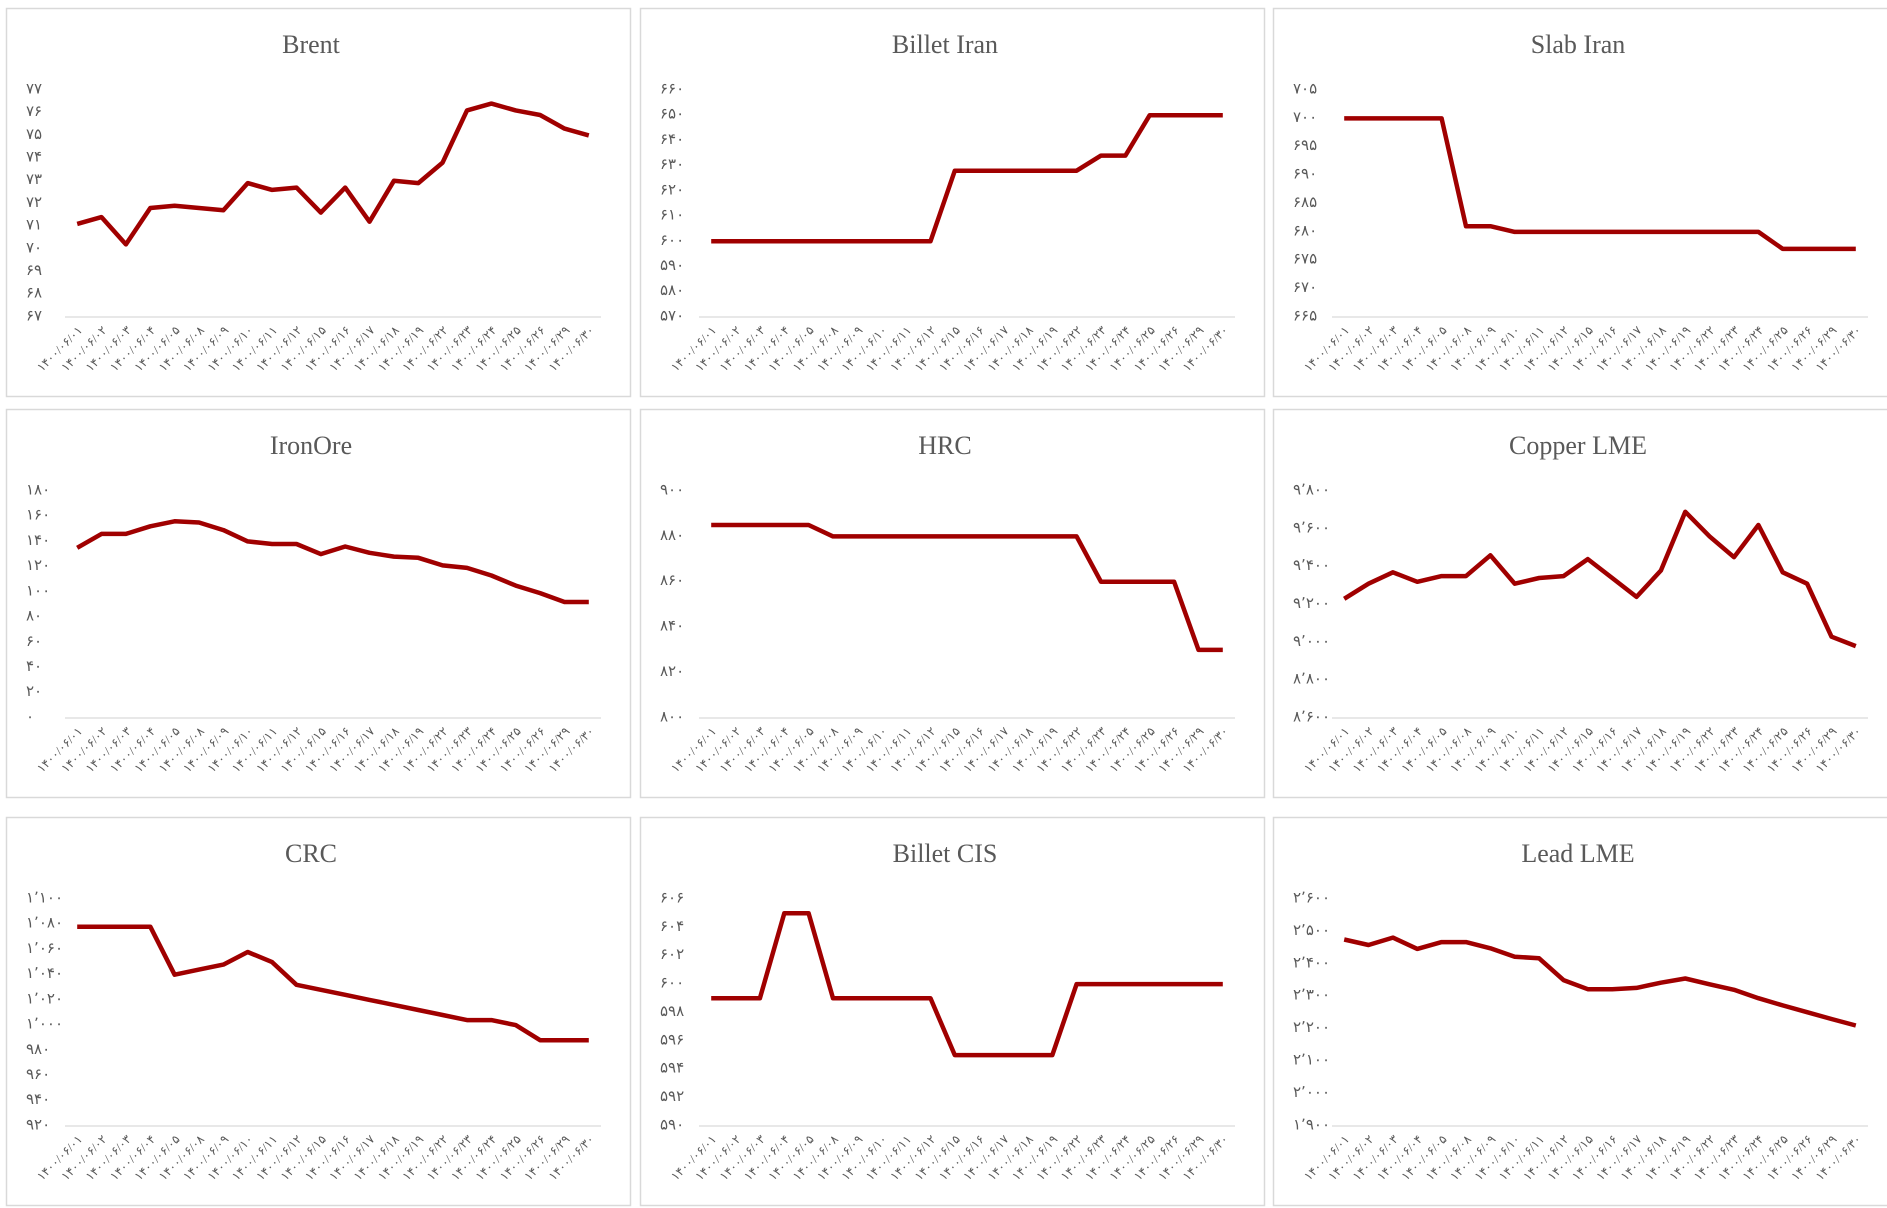  What do you see at coordinates (1305, 316) in the screenshot?
I see `y-tick-label: ۶۶۵` at bounding box center [1305, 316].